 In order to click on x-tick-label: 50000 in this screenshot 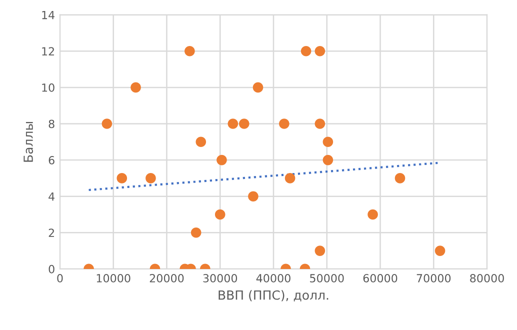, I will do `click(327, 278)`.